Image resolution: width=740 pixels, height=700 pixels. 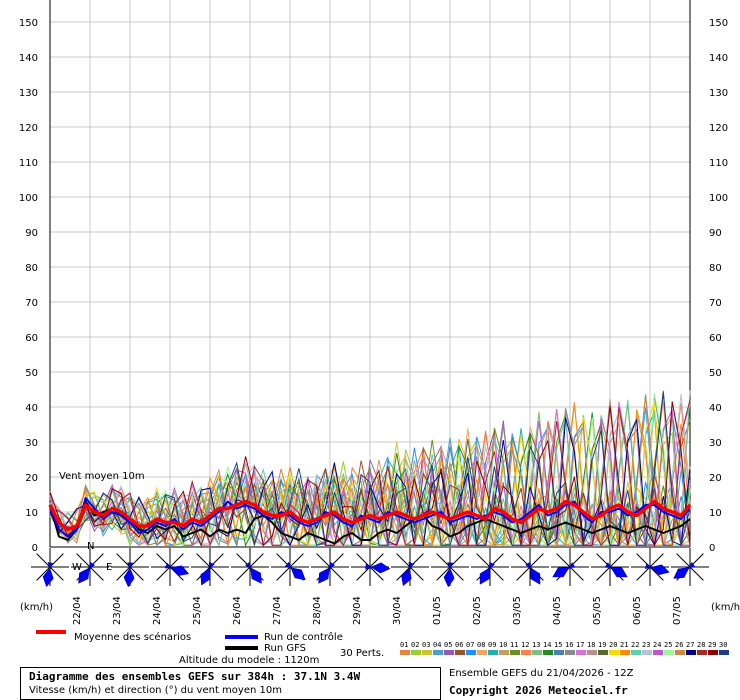 I want to click on y-tick-label-left: 50, so click(x=31, y=373).